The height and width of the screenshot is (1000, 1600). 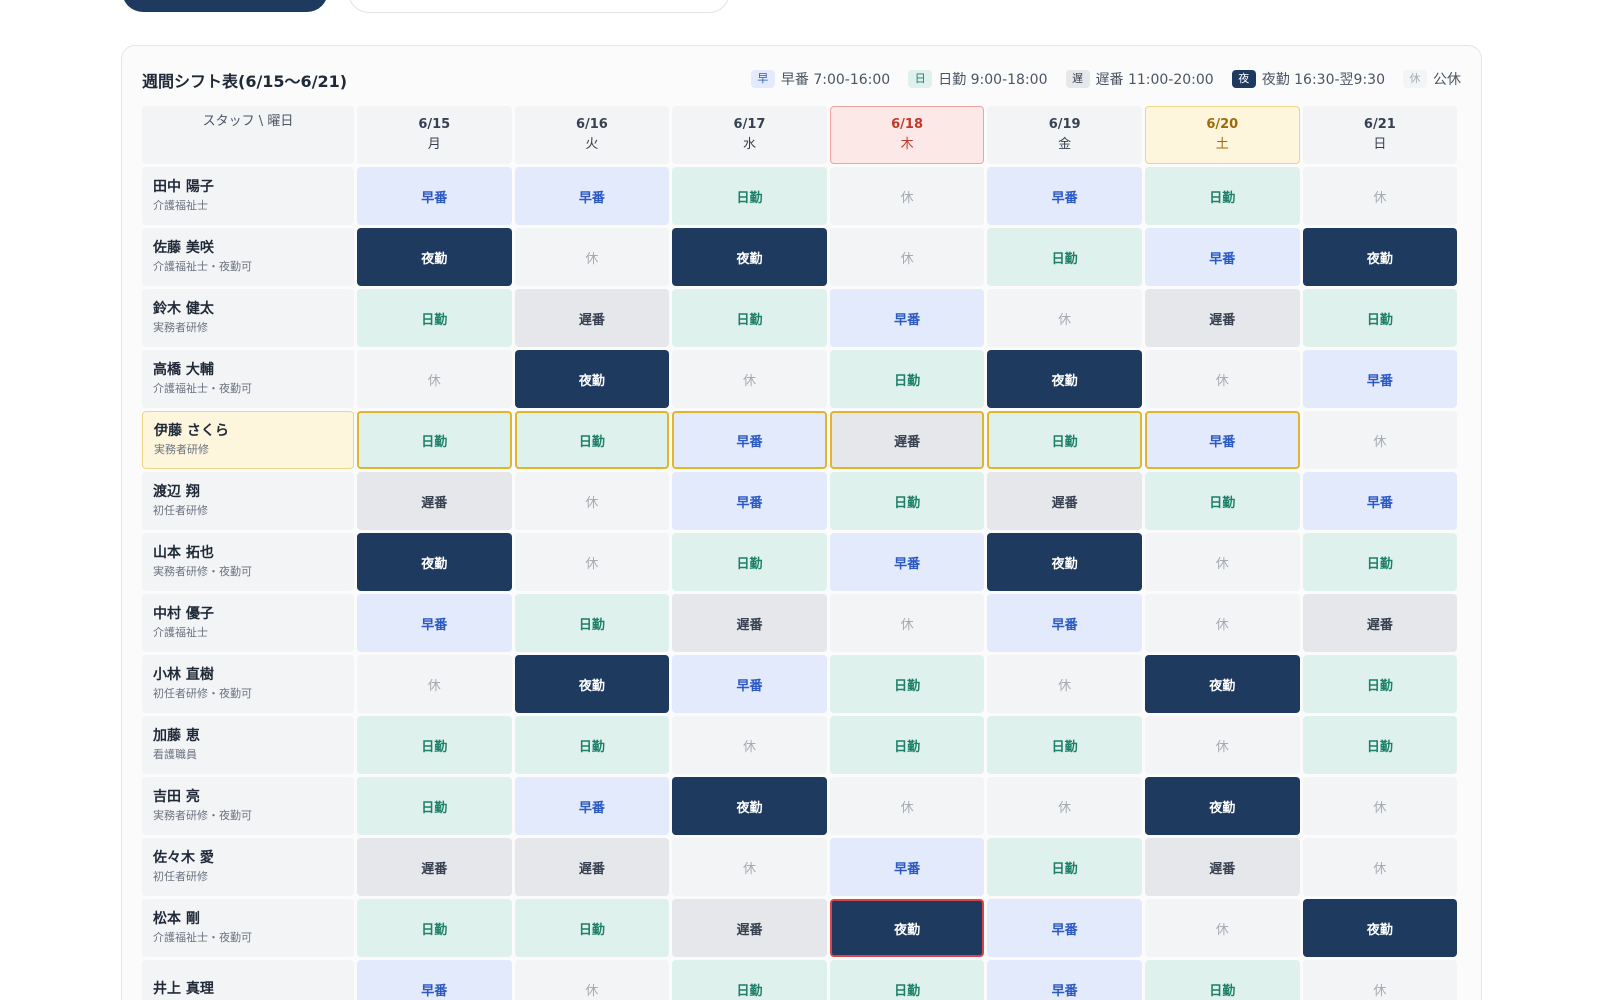 What do you see at coordinates (248, 980) in the screenshot?
I see `staff-cell: 井上 真理` at bounding box center [248, 980].